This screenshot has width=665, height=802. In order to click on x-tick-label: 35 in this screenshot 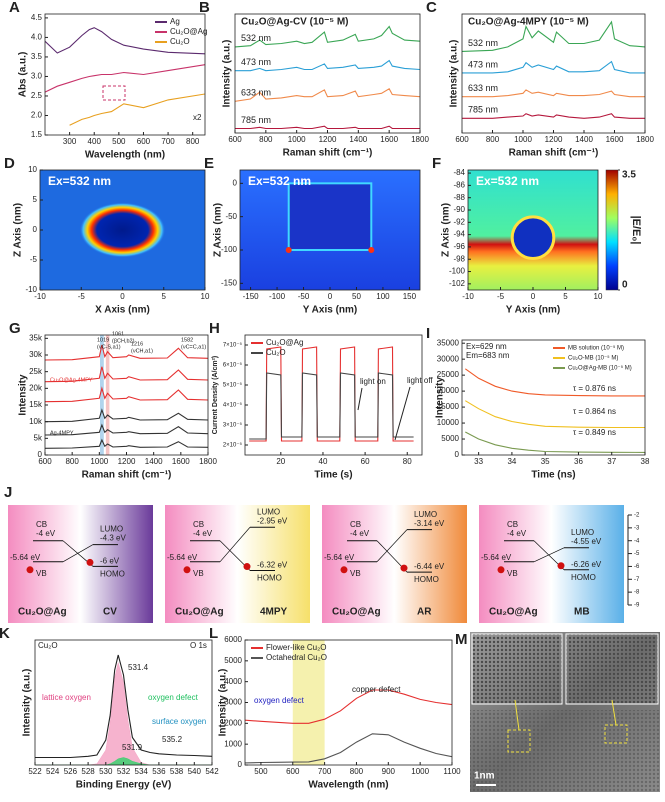, I will do `click(545, 461)`.